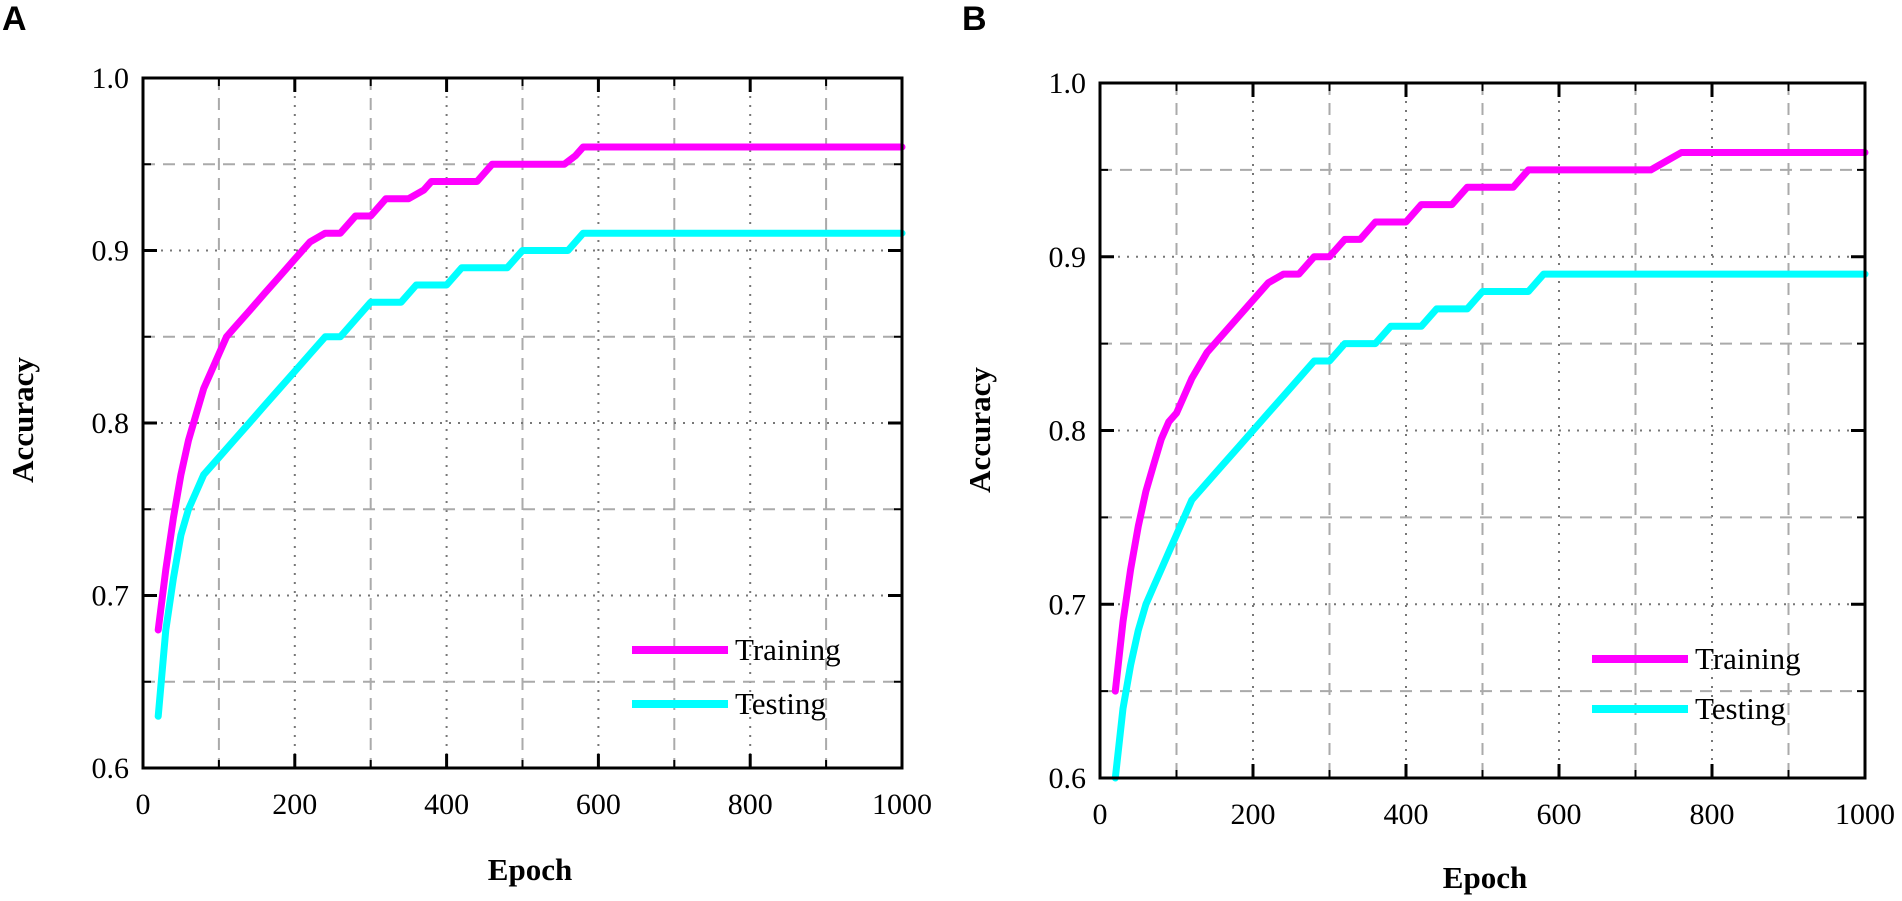 The width and height of the screenshot is (1902, 901). I want to click on x-axis-title-b: Epoch, so click(1485, 877).